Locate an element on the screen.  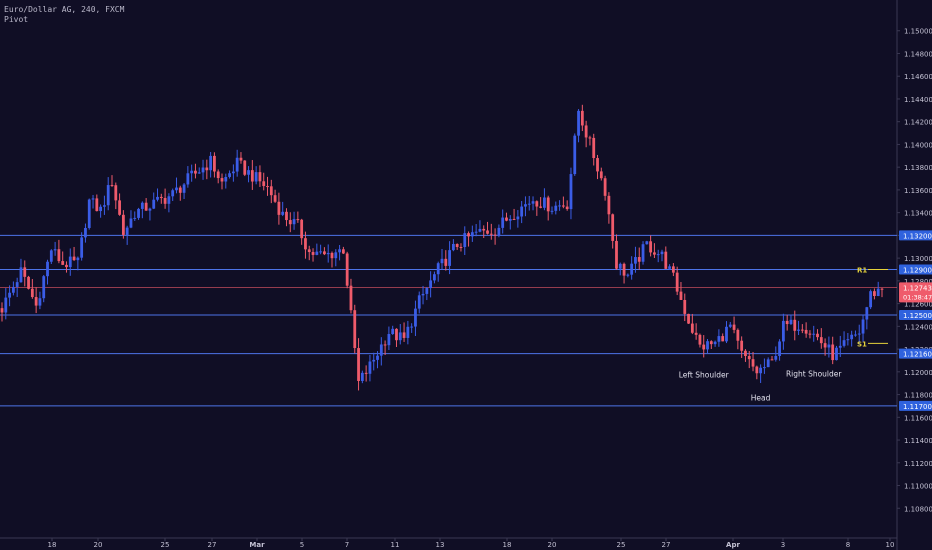
pattern-annotation: Right Shoulder is located at coordinates (814, 373).